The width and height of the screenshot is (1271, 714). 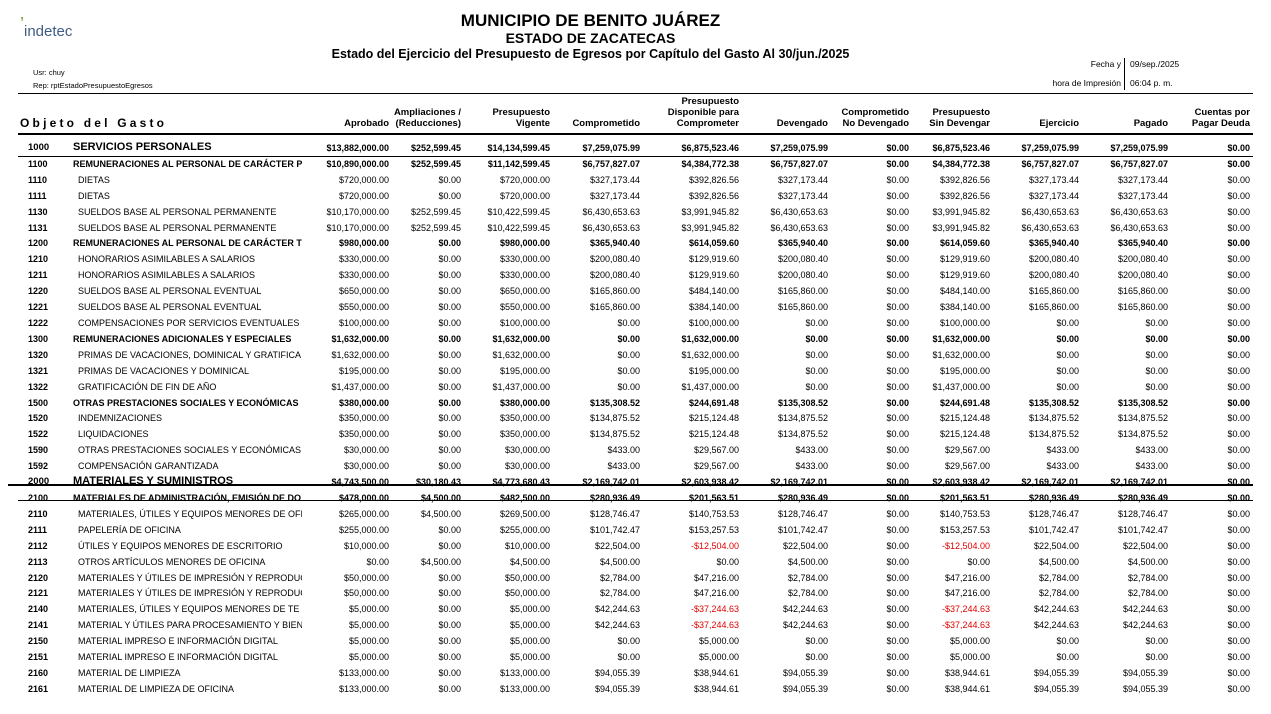 What do you see at coordinates (172, 561) in the screenshot?
I see `account-name: OTROS ARTÍCULOS MENORES DE OFICINA` at bounding box center [172, 561].